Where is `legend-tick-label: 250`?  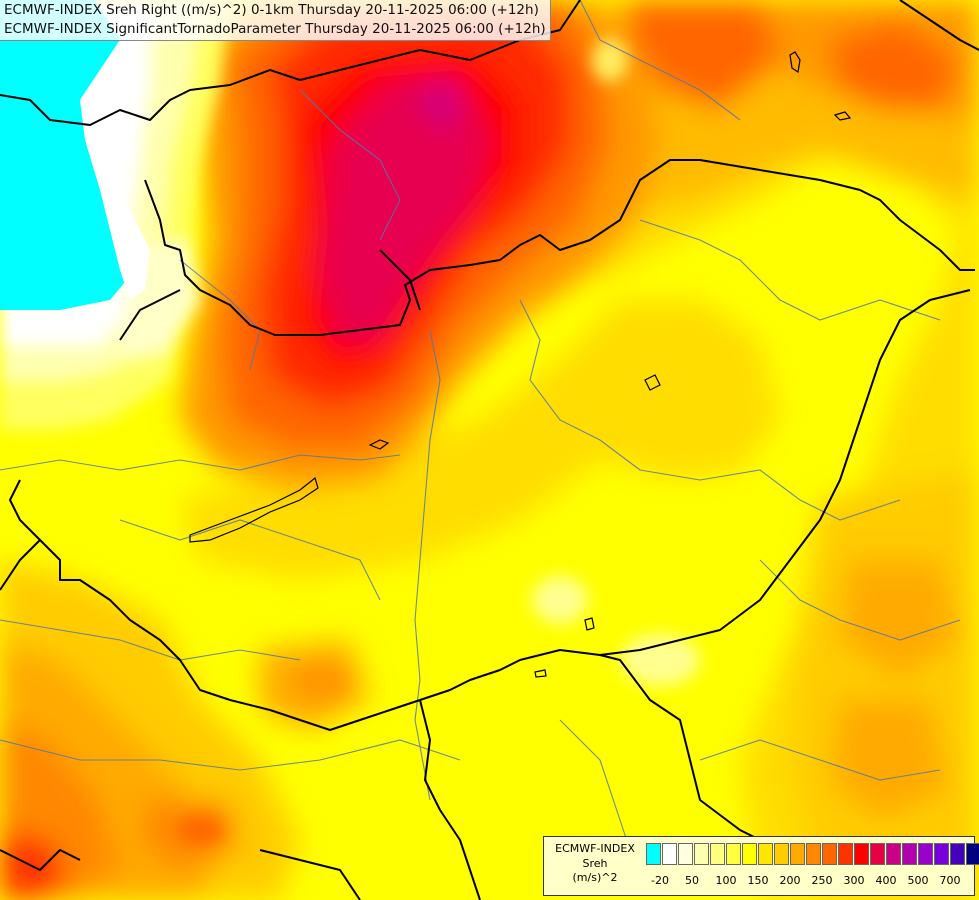
legend-tick-label: 250 is located at coordinates (822, 880).